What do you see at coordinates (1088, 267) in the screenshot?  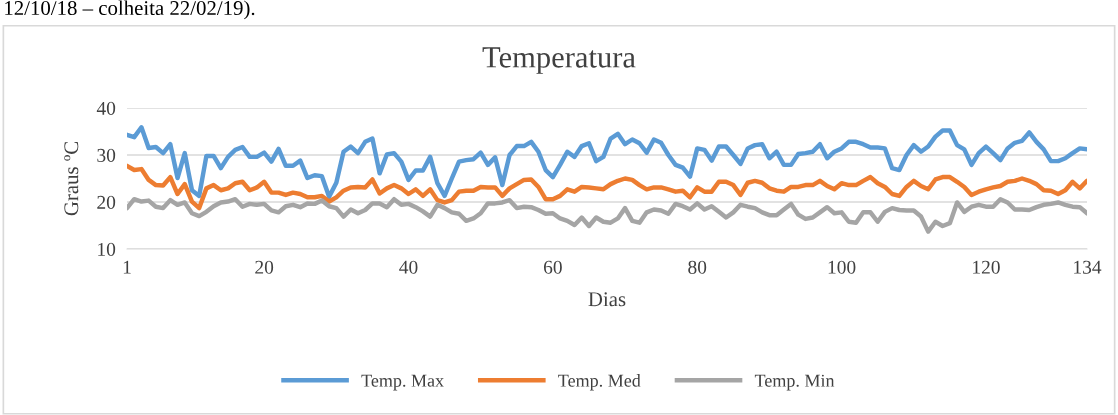 I see `x-tick-label: 134` at bounding box center [1088, 267].